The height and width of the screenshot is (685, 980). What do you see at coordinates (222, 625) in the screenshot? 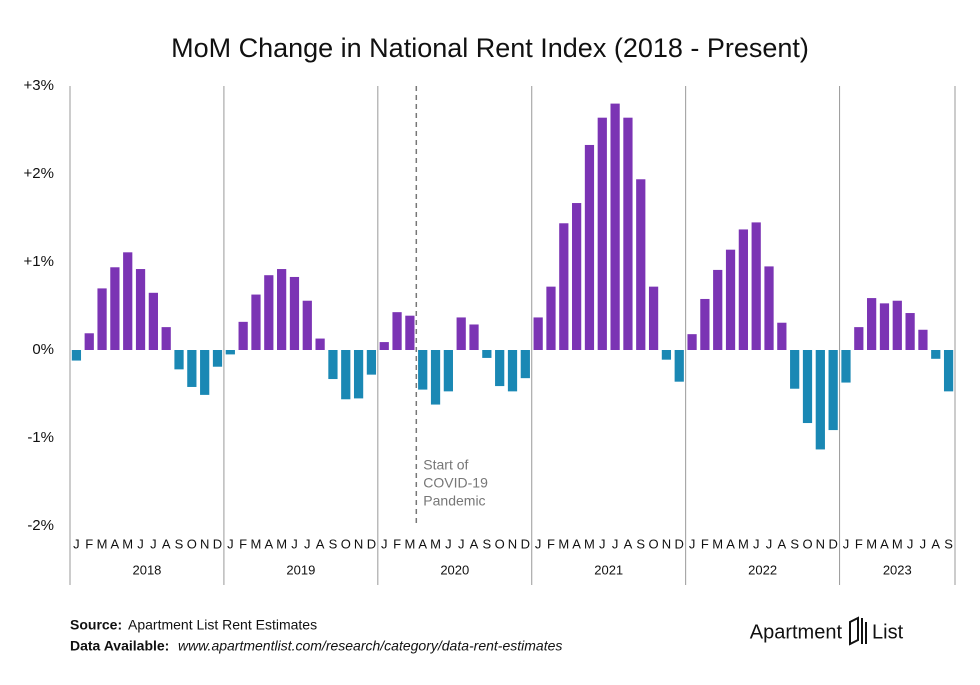
I see `source: Apartment List Rent Estimates` at bounding box center [222, 625].